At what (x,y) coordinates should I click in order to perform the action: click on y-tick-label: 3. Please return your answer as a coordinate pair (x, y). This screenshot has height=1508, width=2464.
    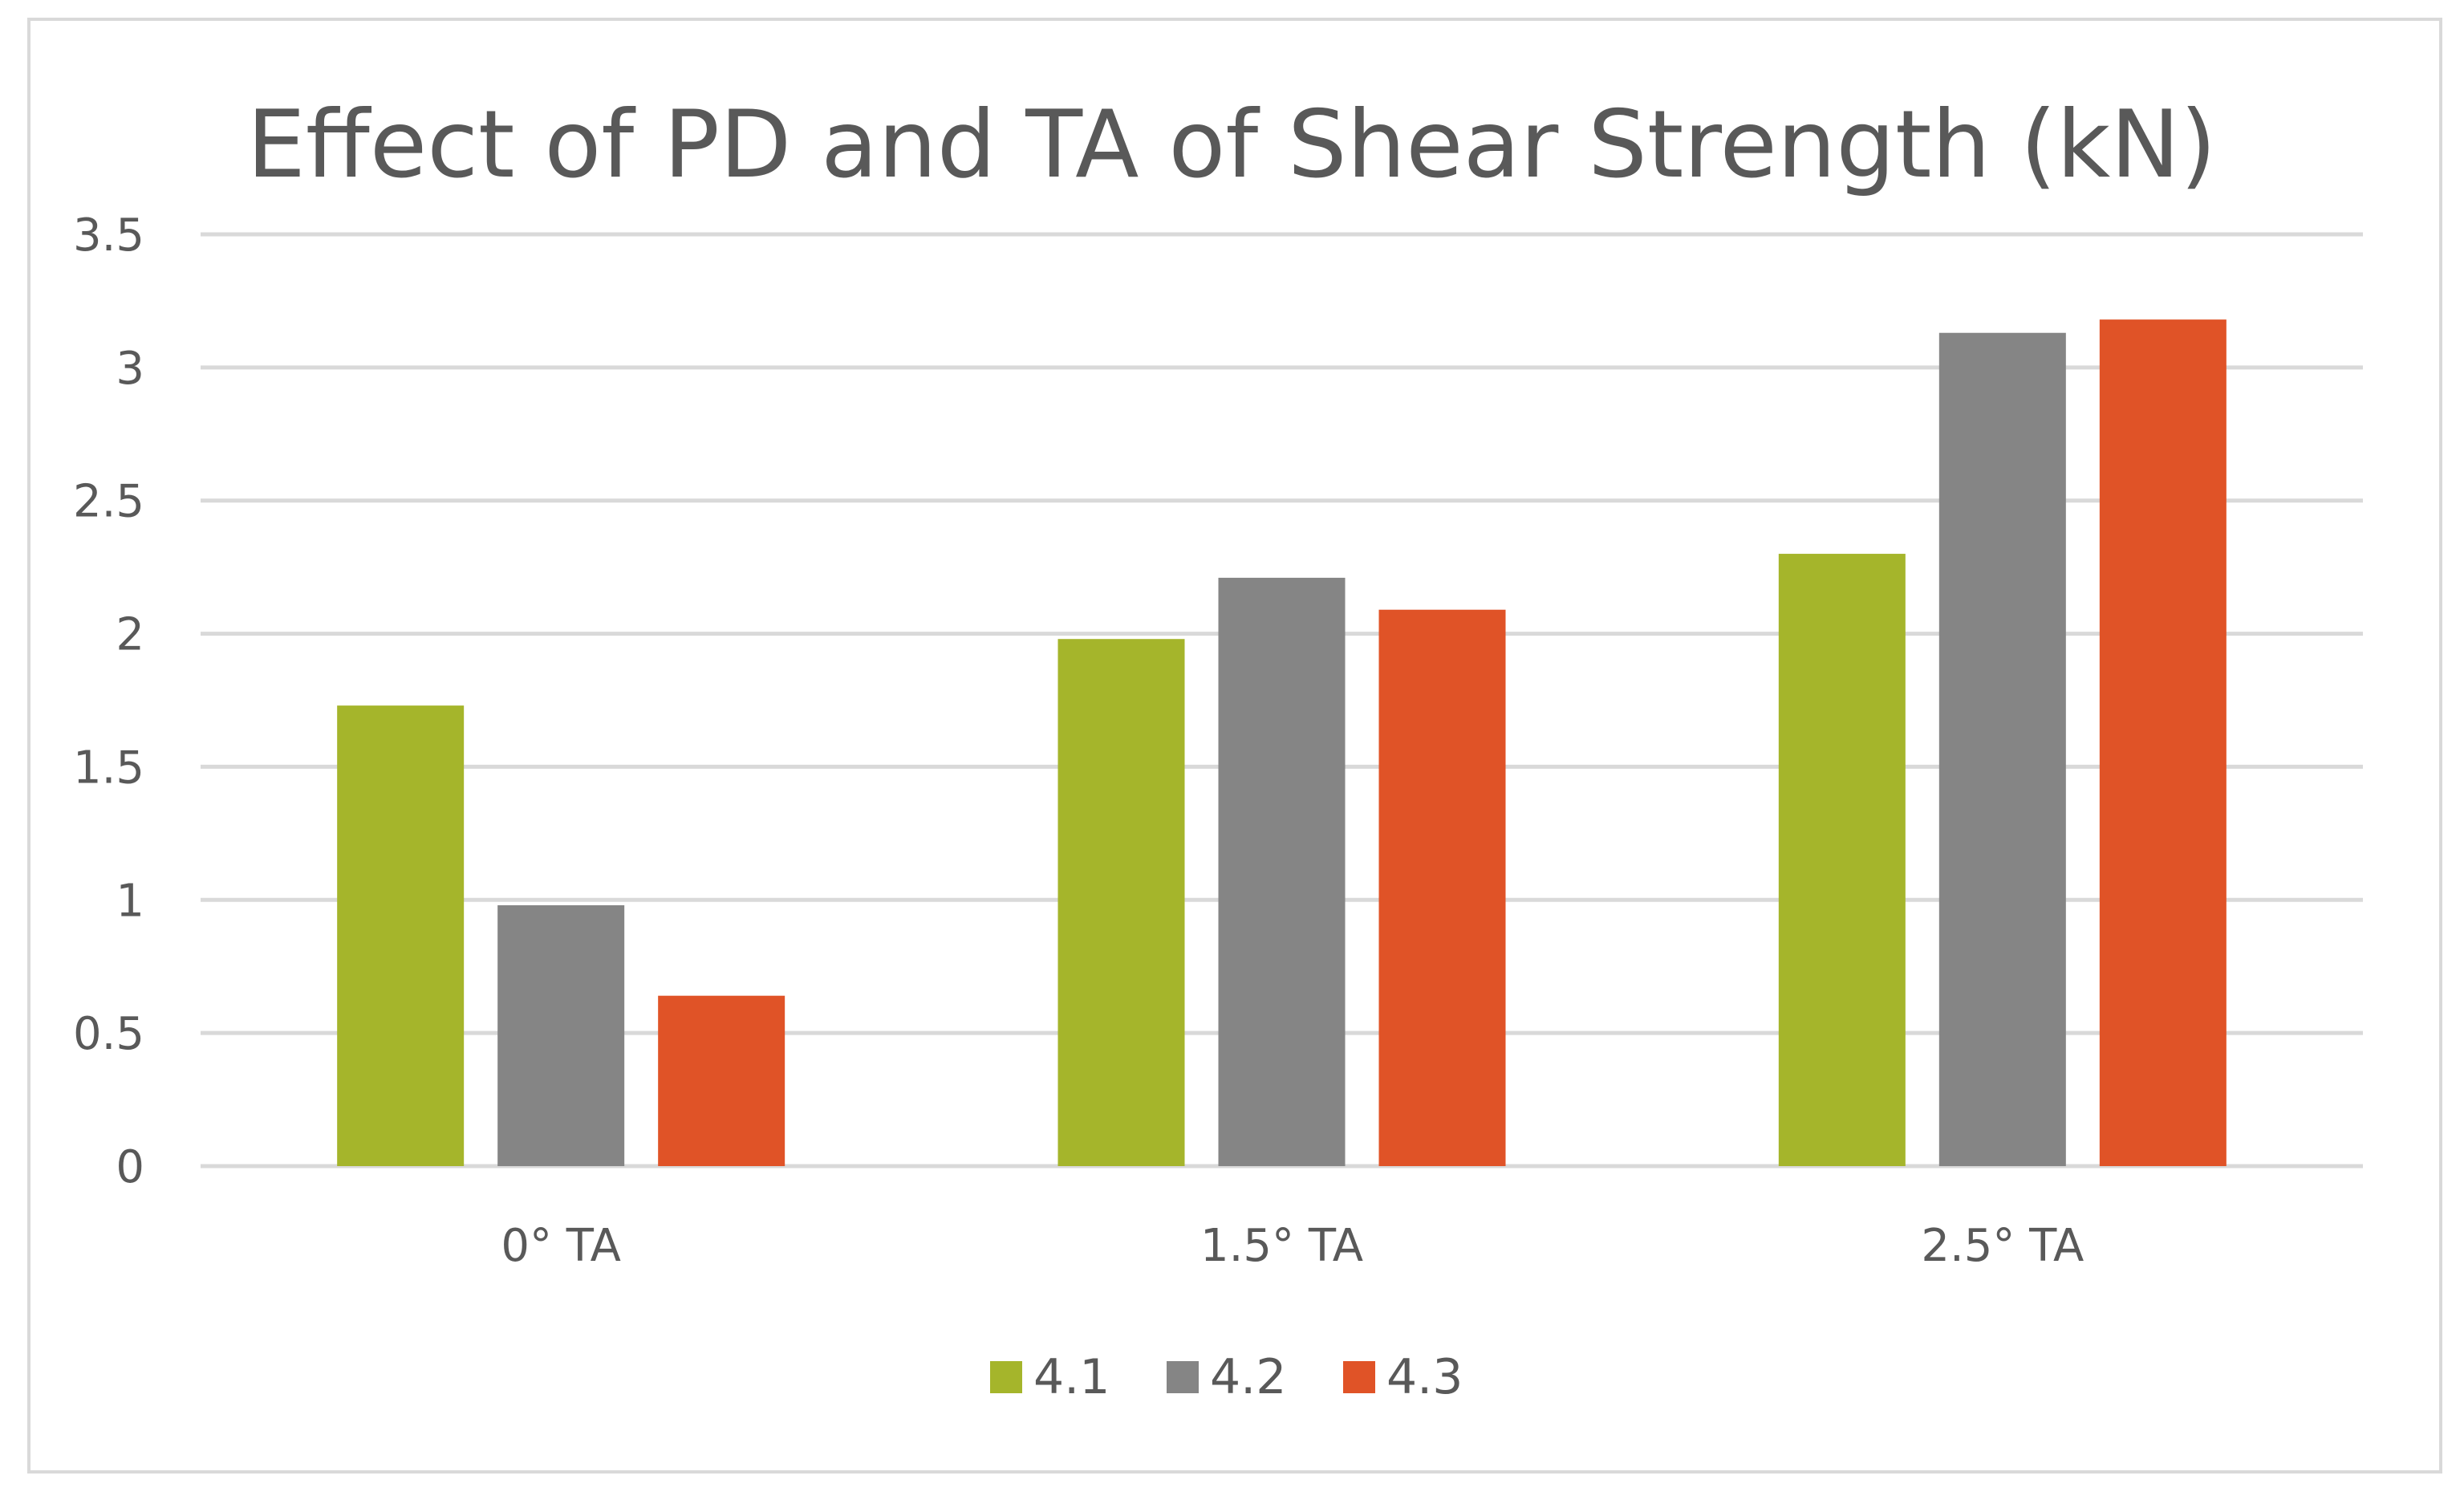
    Looking at the image, I should click on (130, 369).